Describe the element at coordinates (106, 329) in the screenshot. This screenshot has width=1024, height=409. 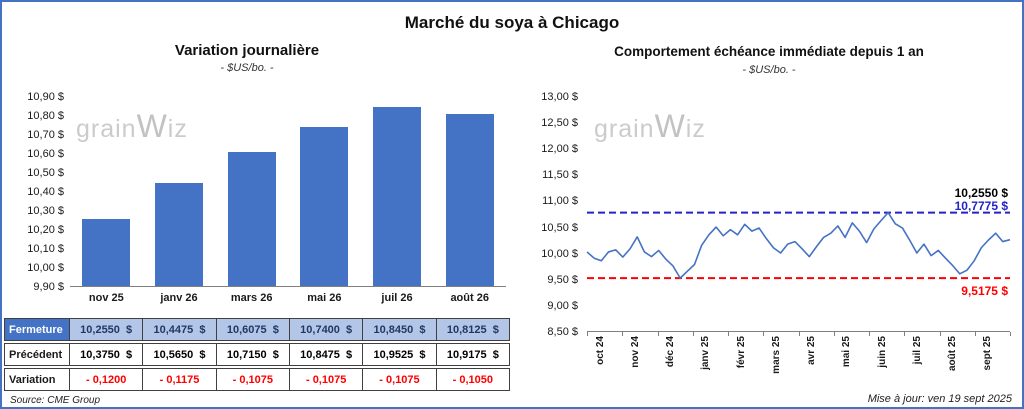
I see `table-cell-value: 10,2550 $` at that location.